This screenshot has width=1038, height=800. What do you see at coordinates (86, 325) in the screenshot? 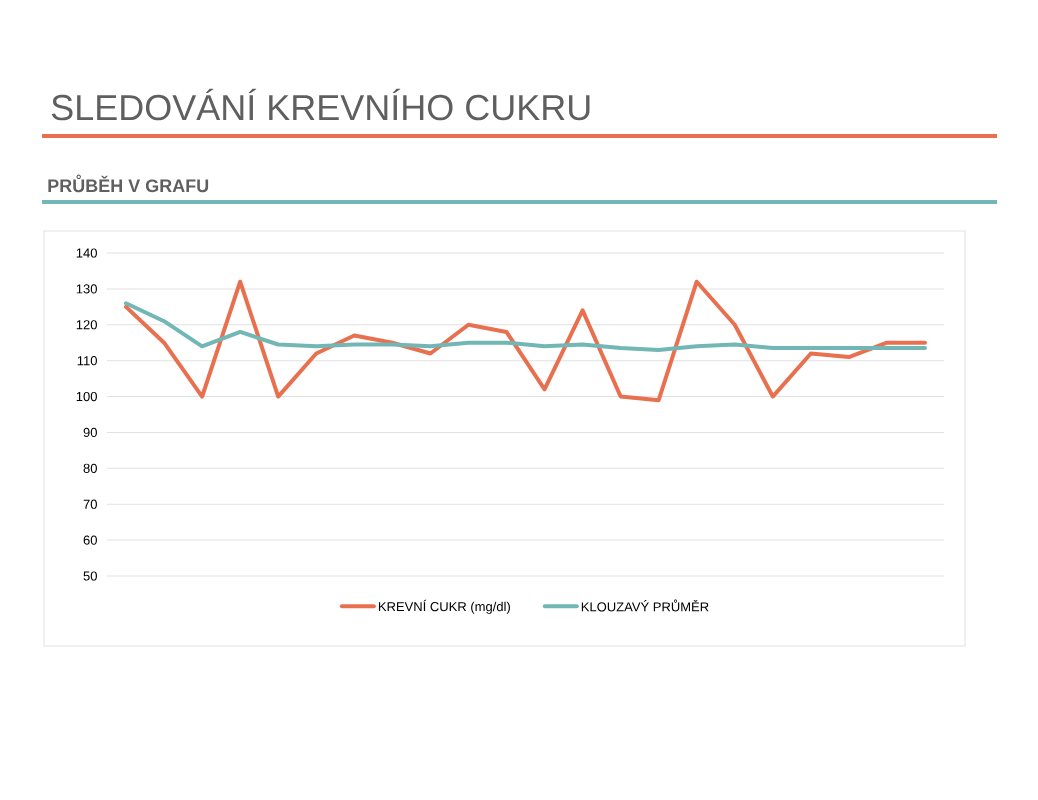
I see `y-tick-label: 120` at bounding box center [86, 325].